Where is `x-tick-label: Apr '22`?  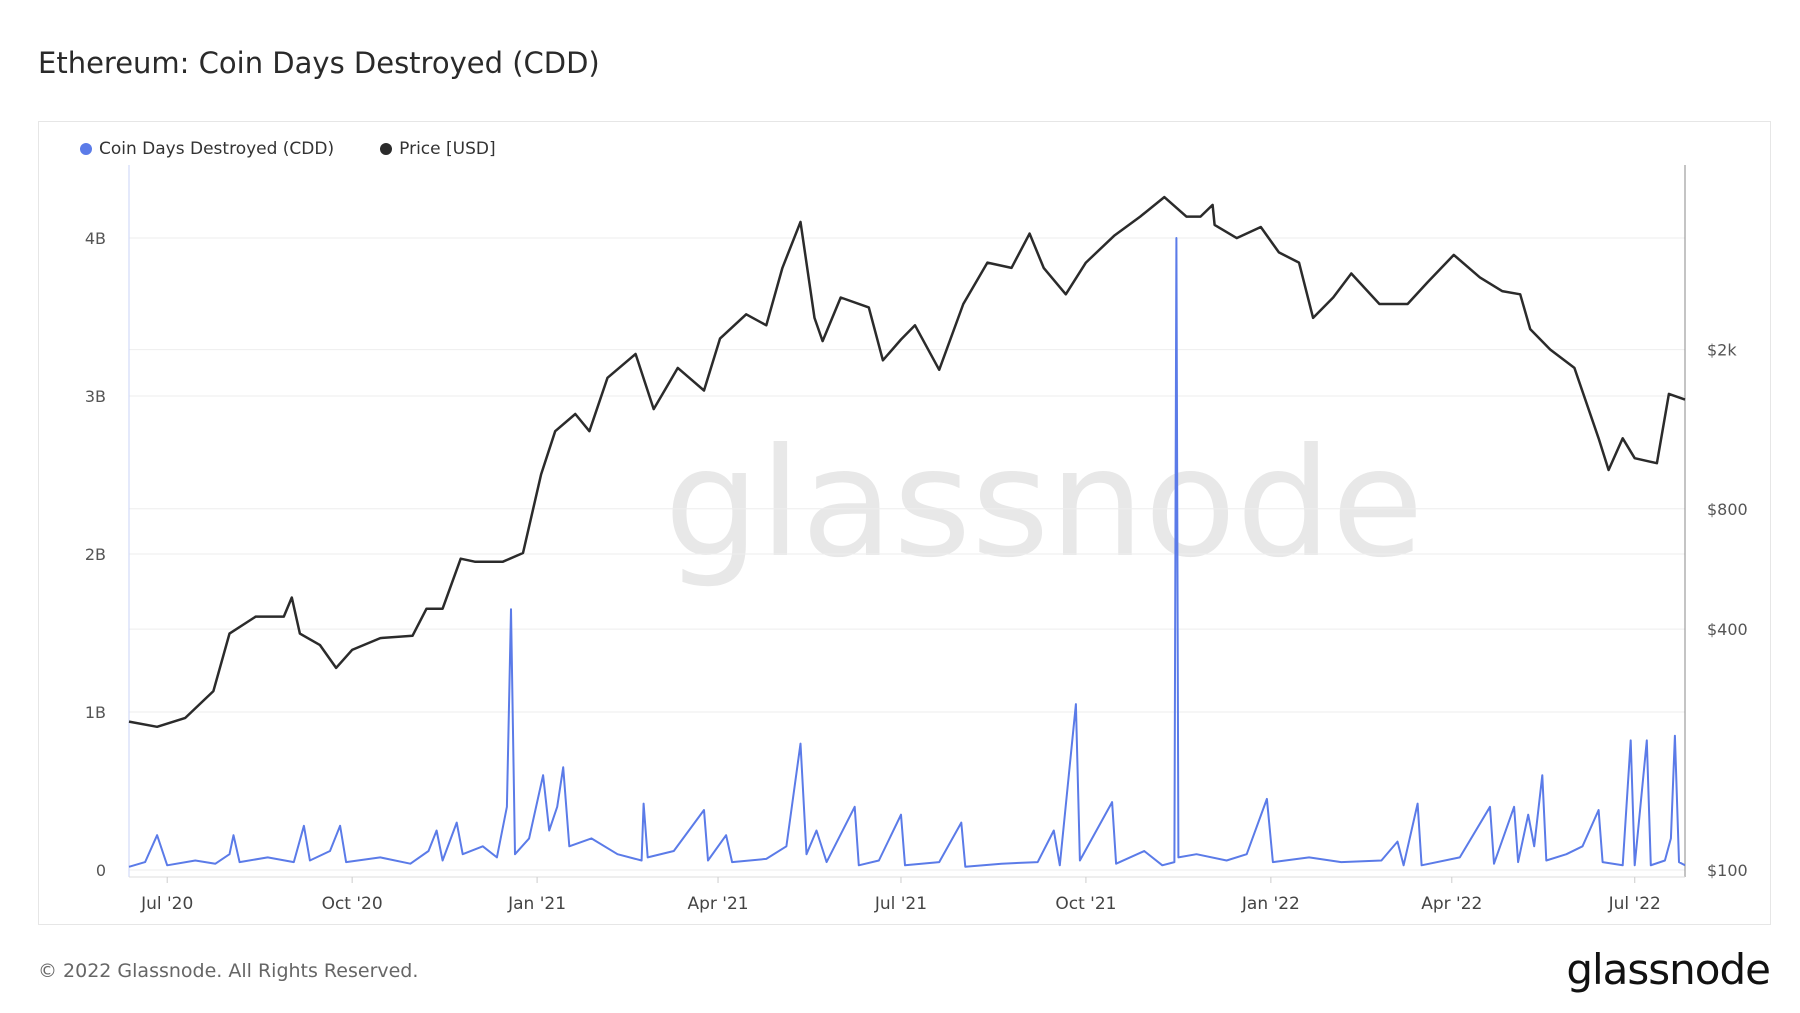
x-tick-label: Apr '22 is located at coordinates (1451, 904).